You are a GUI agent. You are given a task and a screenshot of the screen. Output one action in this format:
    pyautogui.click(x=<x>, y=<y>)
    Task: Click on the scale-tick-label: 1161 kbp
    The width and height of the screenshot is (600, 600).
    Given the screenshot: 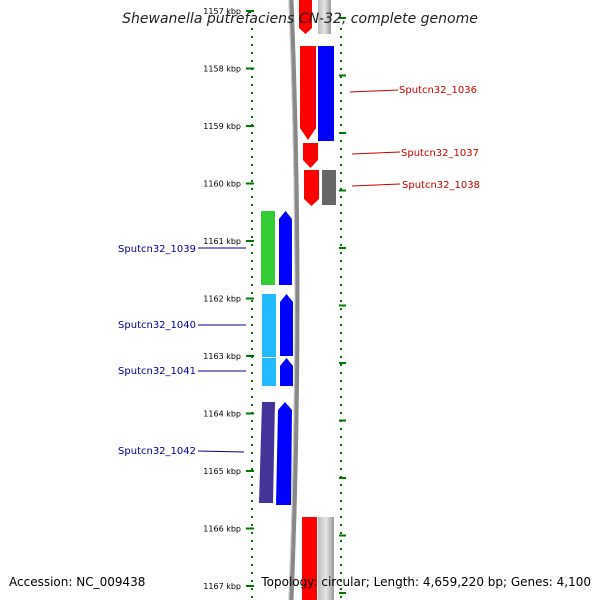 What is the action you would take?
    pyautogui.click(x=222, y=241)
    